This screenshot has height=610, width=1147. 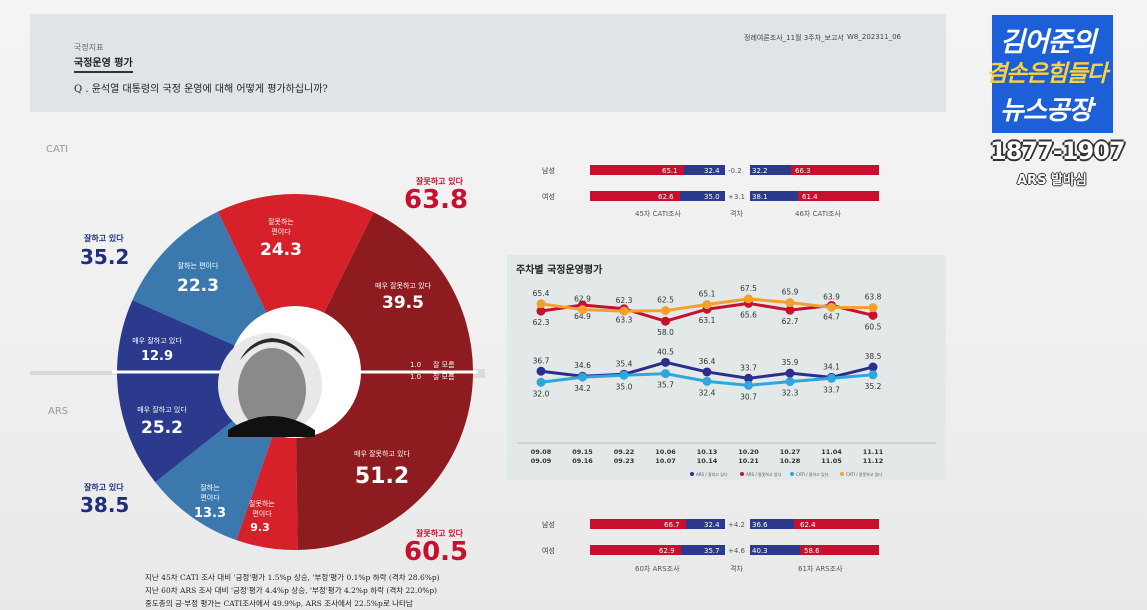 I want to click on data-label-s3-7: 63.9, so click(x=831, y=296).